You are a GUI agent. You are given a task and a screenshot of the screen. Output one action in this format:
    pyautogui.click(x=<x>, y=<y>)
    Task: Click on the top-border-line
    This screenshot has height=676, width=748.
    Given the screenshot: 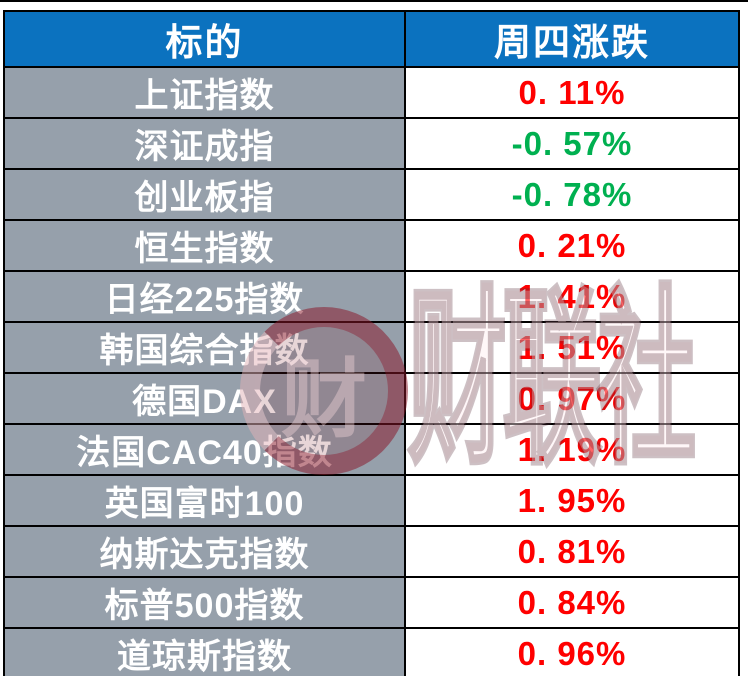 What is the action you would take?
    pyautogui.click(x=374, y=1)
    